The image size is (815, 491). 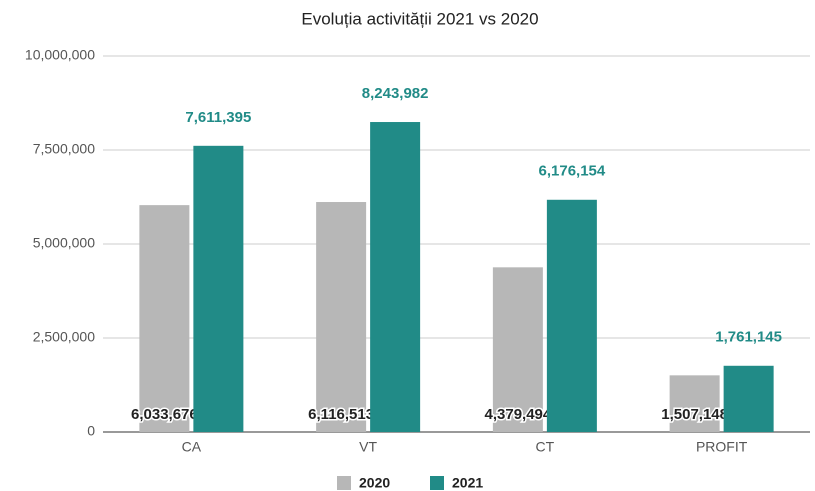 What do you see at coordinates (91, 431) in the screenshot?
I see `y-tick-label: 0` at bounding box center [91, 431].